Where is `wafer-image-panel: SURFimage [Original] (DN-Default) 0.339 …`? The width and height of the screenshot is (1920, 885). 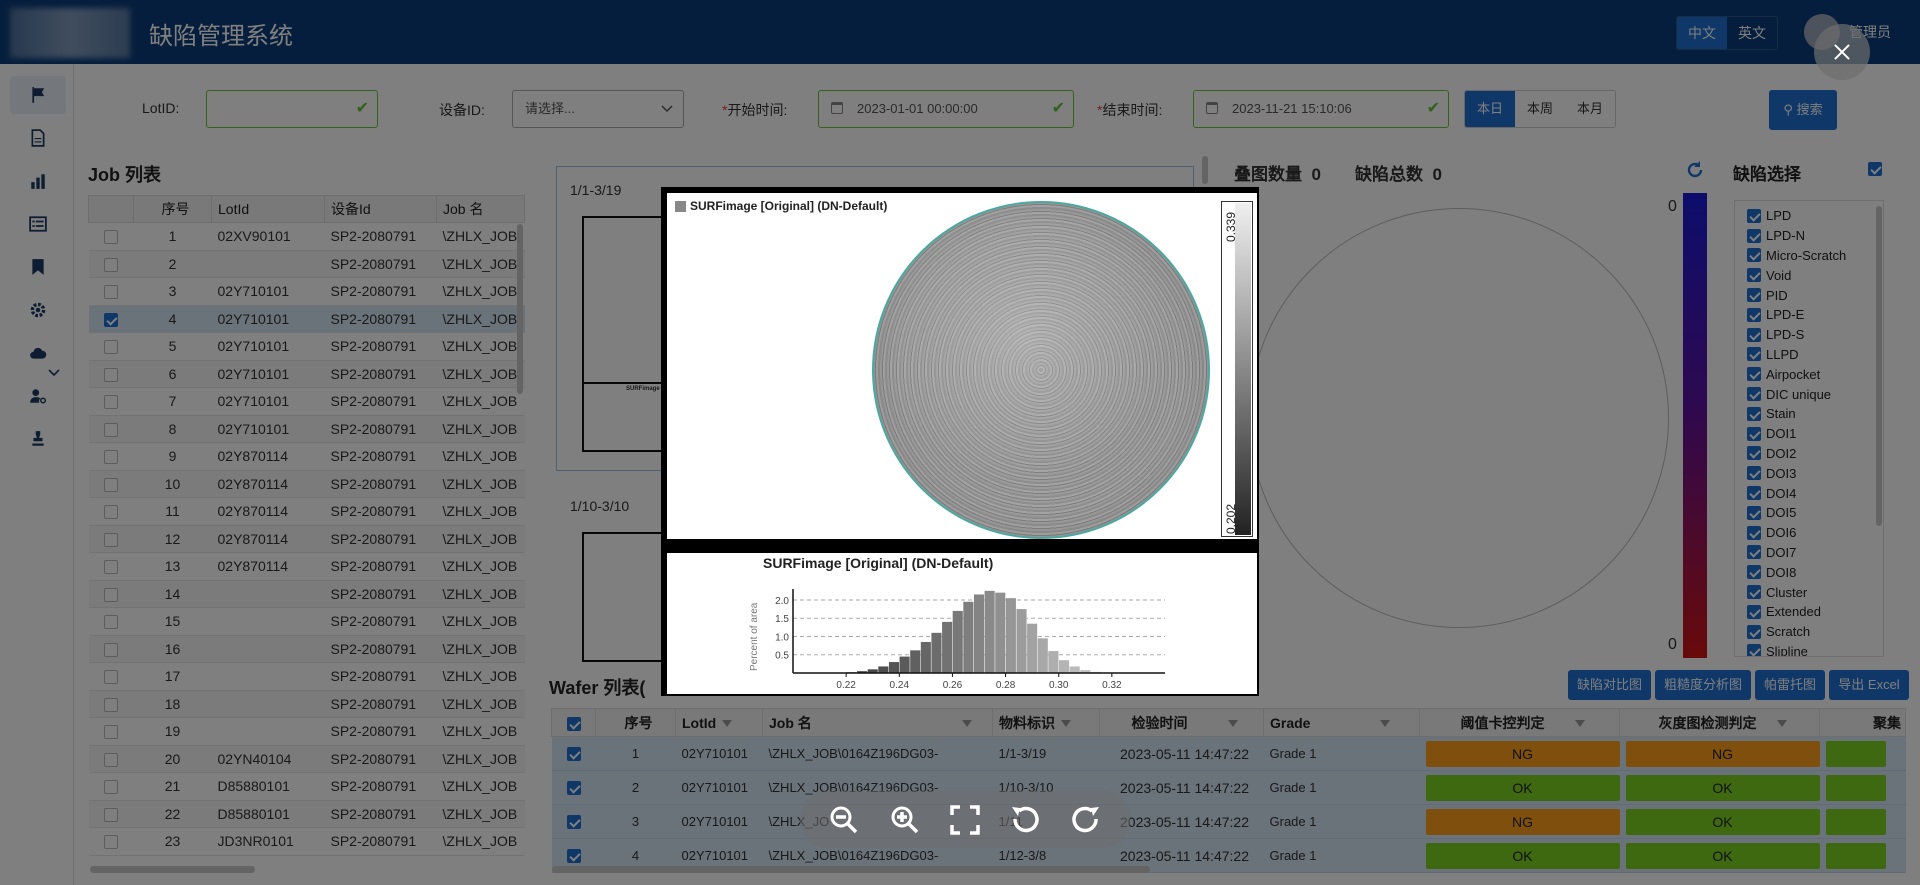
wafer-image-panel: SURFimage [Original] (DN-Default) 0.339 … is located at coordinates (962, 366).